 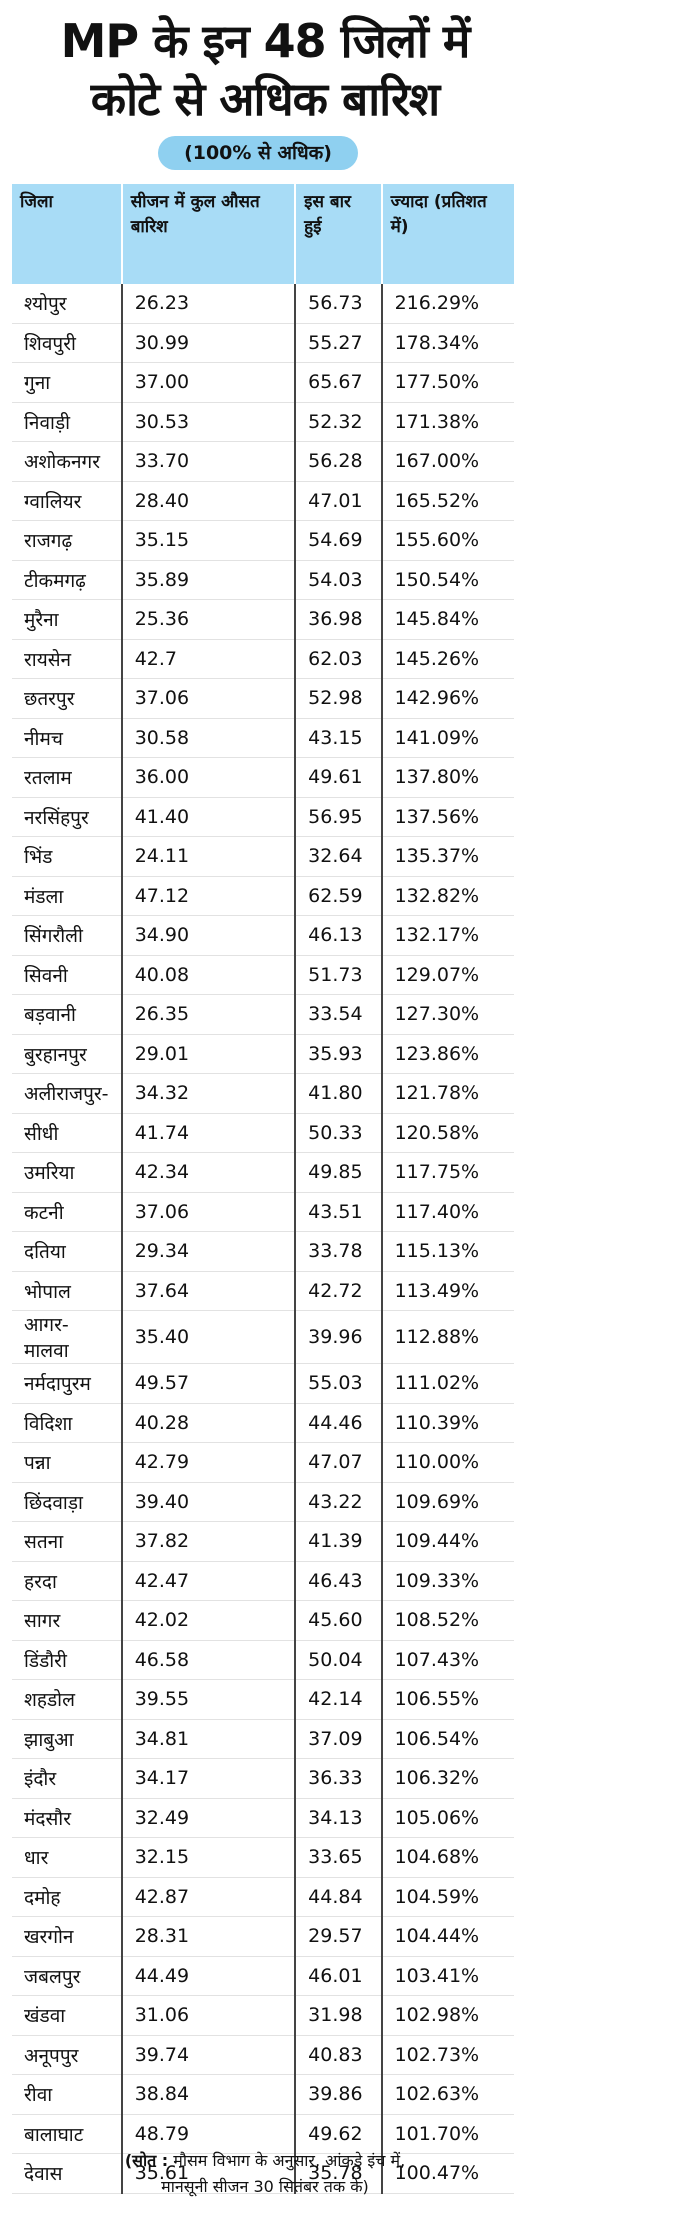 I want to click on table-row: राजगढ़ 35.15 54.69 155.60%, so click(x=263, y=540).